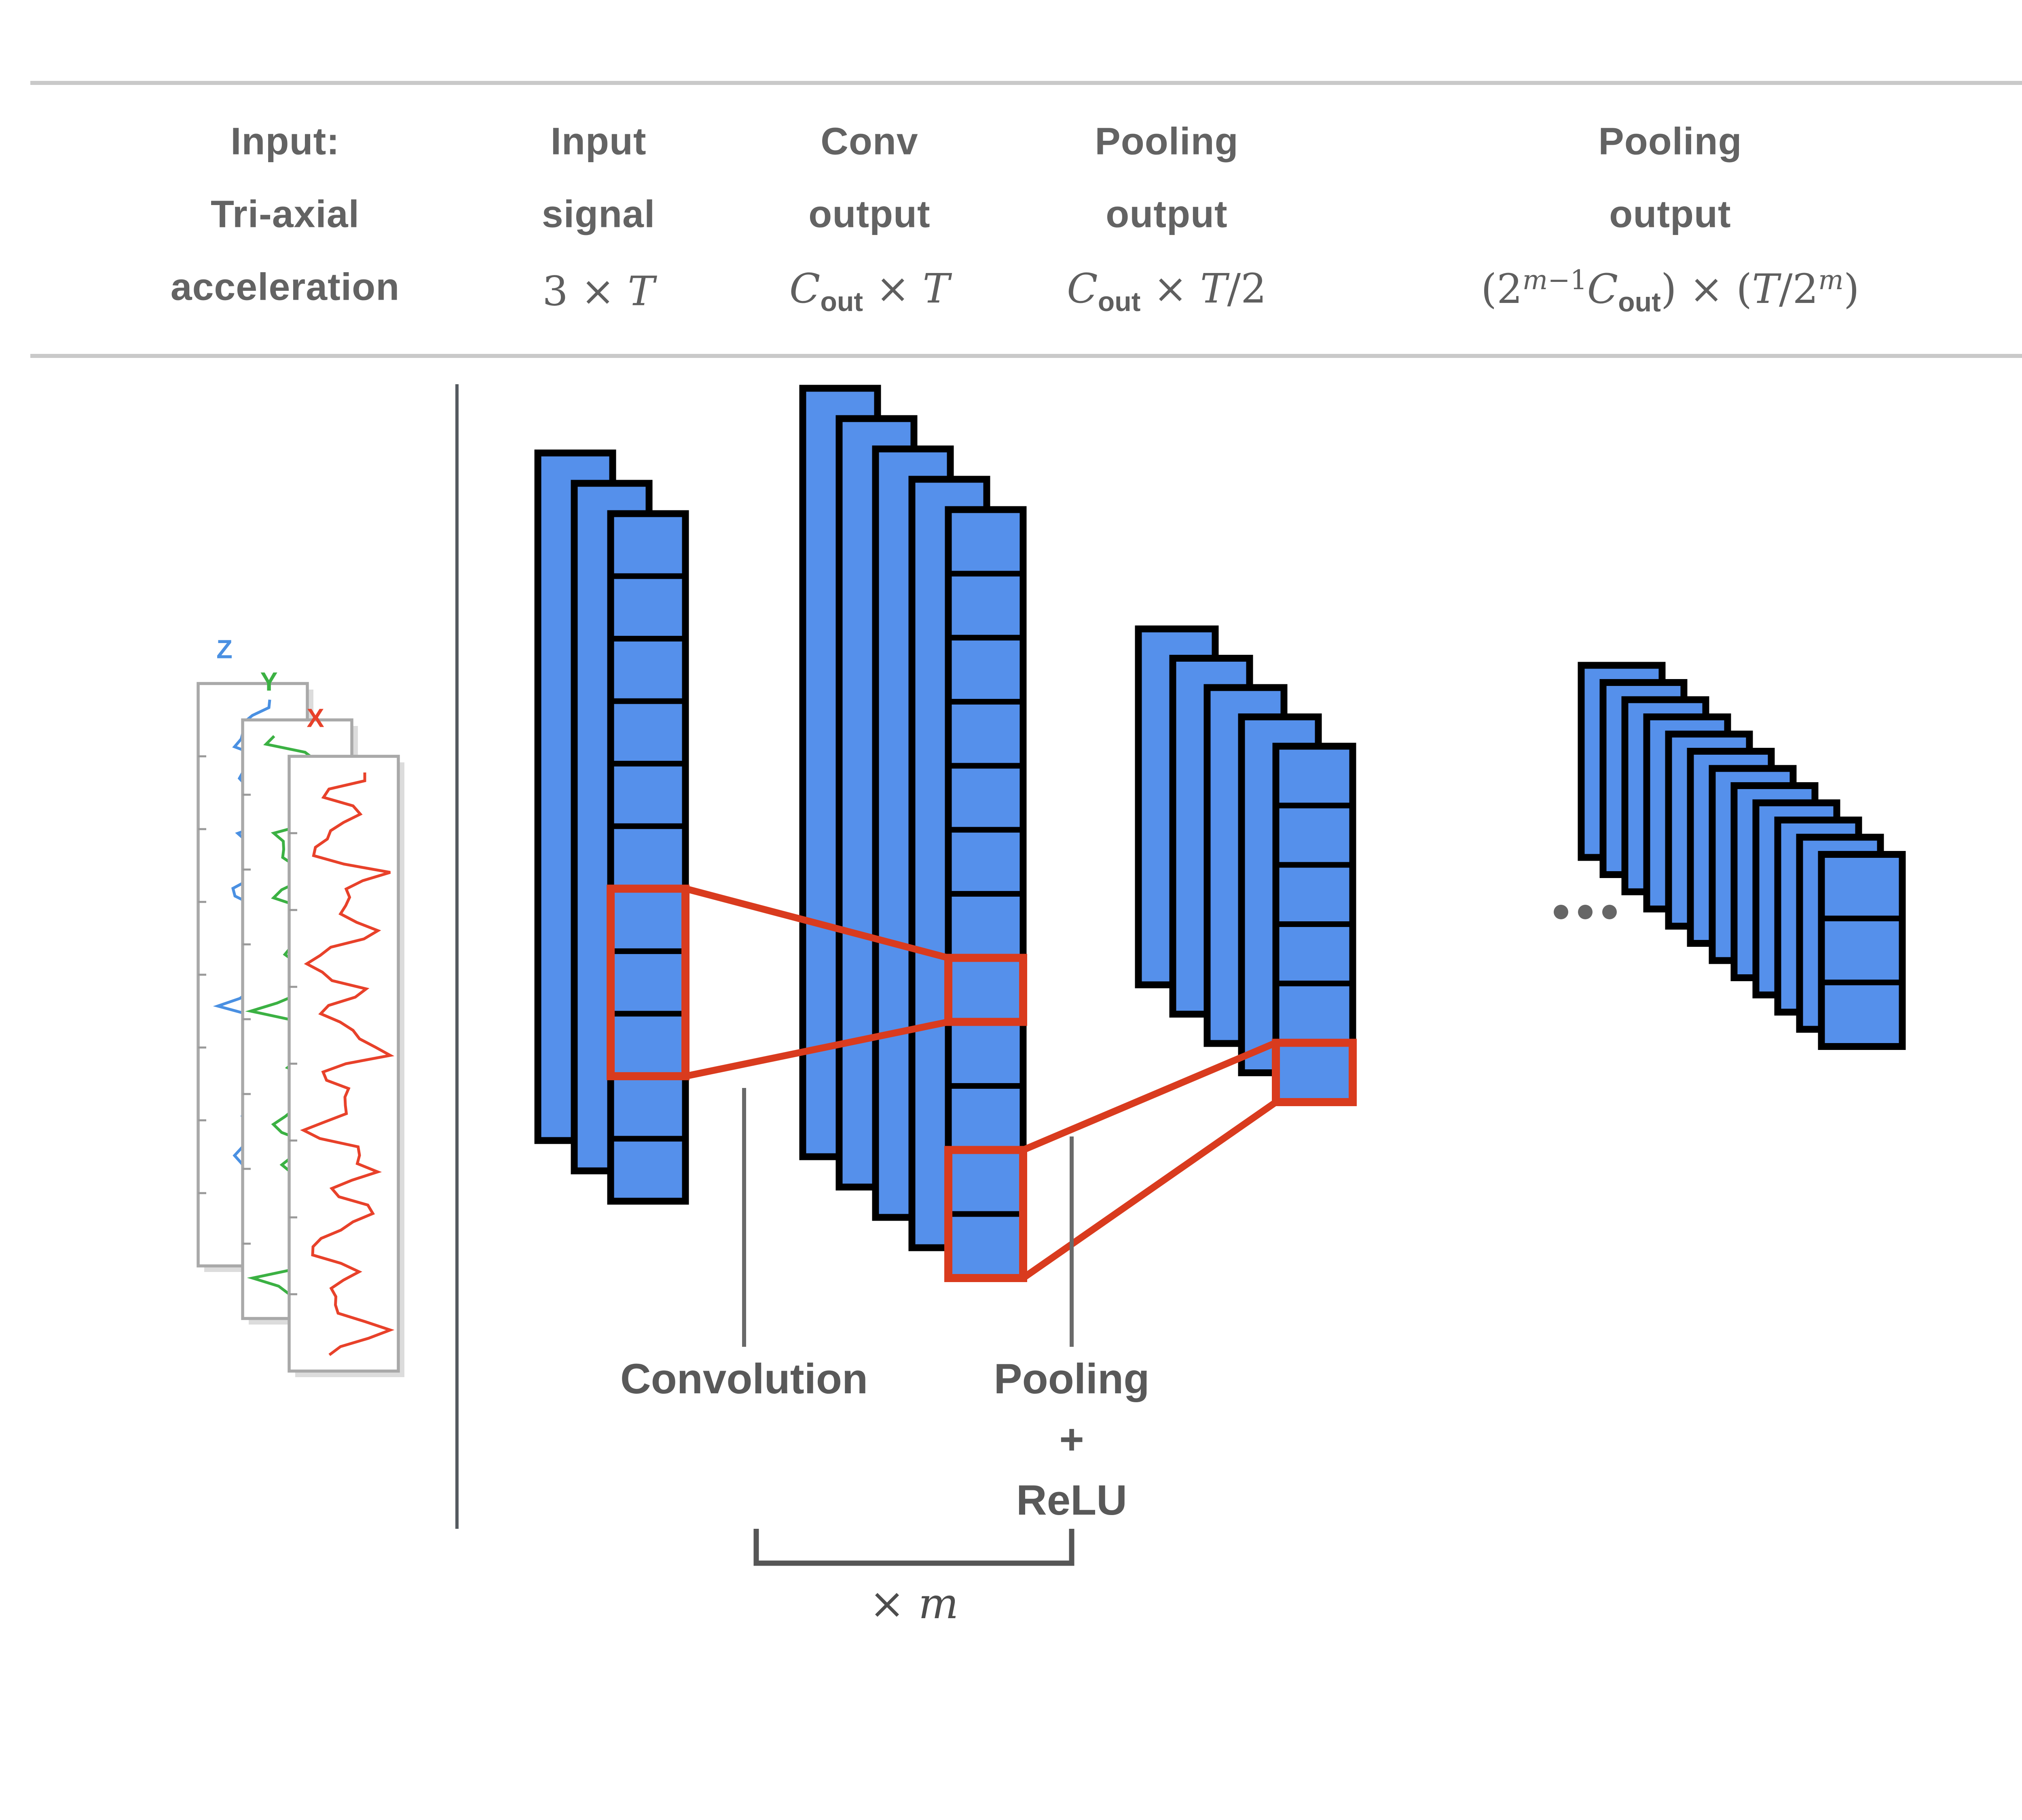 This screenshot has width=2022, height=1820. I want to click on header-conv-output-formula: Cout × T, so click(869, 291).